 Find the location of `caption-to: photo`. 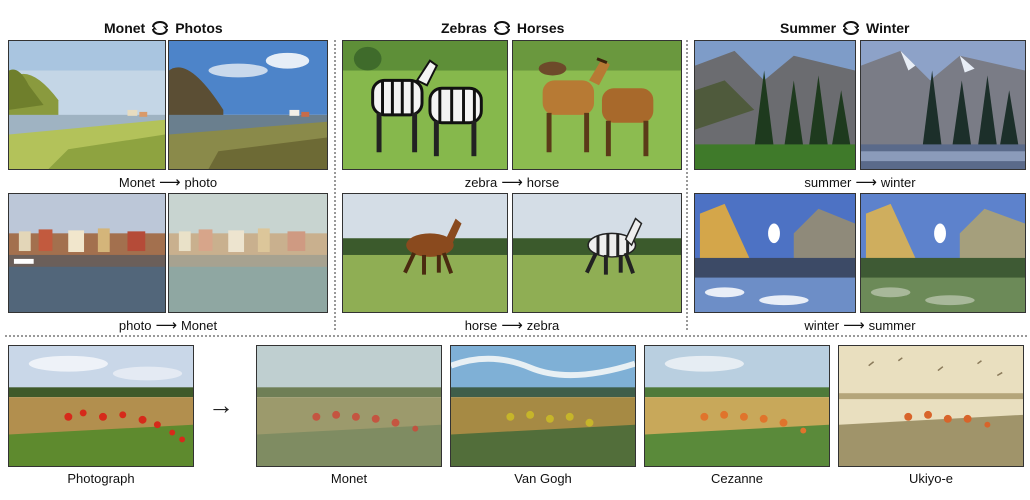

caption-to: photo is located at coordinates (201, 182).